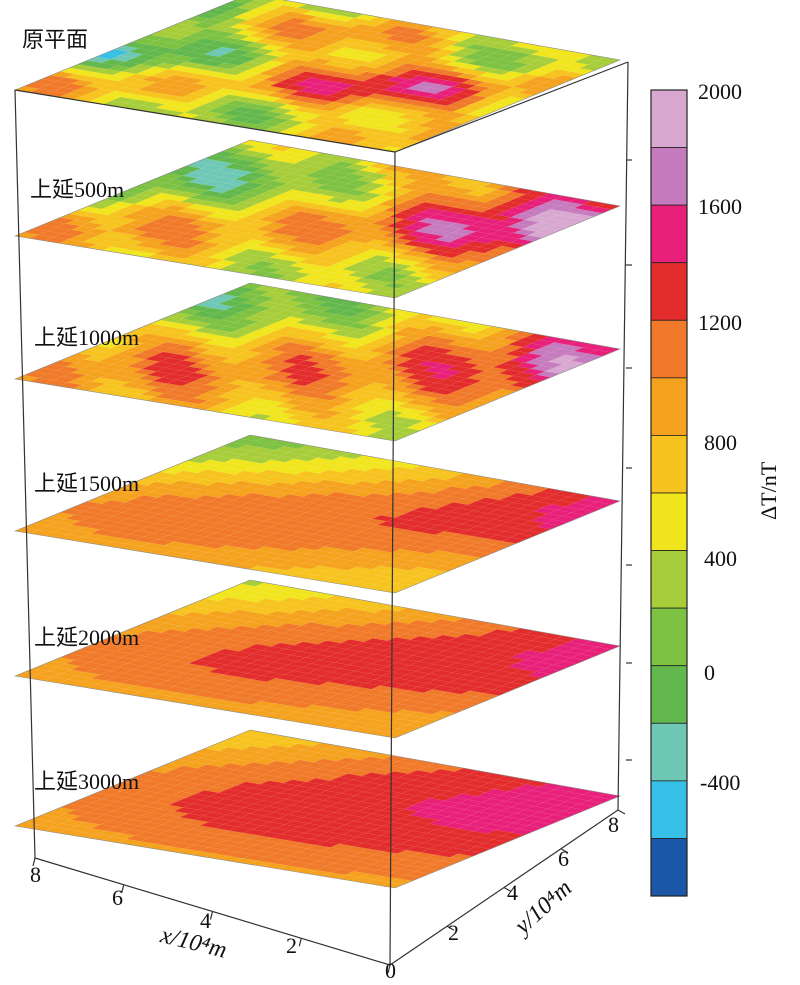  What do you see at coordinates (291, 945) in the screenshot?
I see `x-tick-2: 2` at bounding box center [291, 945].